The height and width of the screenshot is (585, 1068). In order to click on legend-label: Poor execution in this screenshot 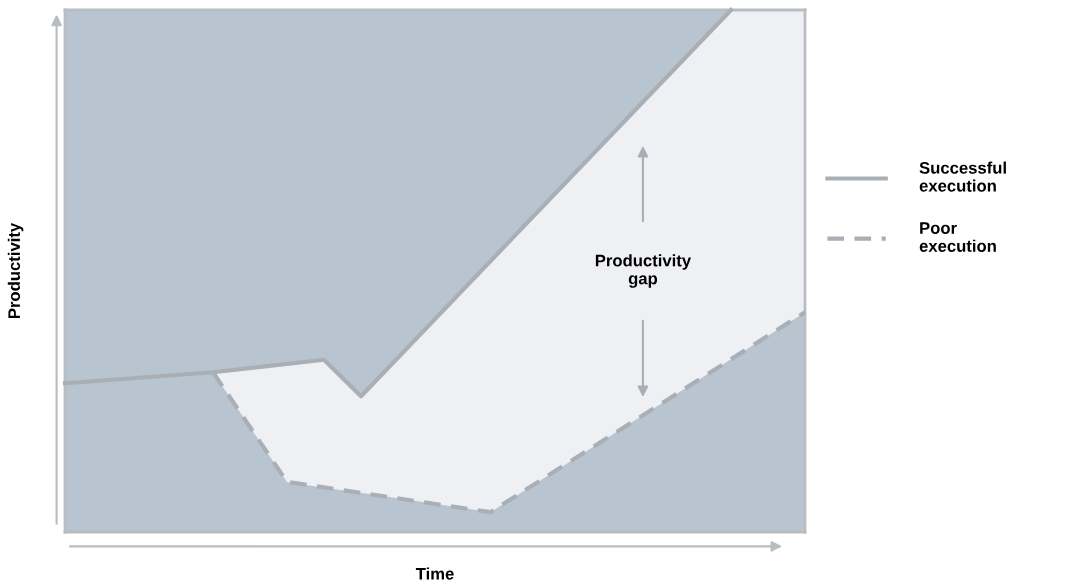, I will do `click(957, 237)`.